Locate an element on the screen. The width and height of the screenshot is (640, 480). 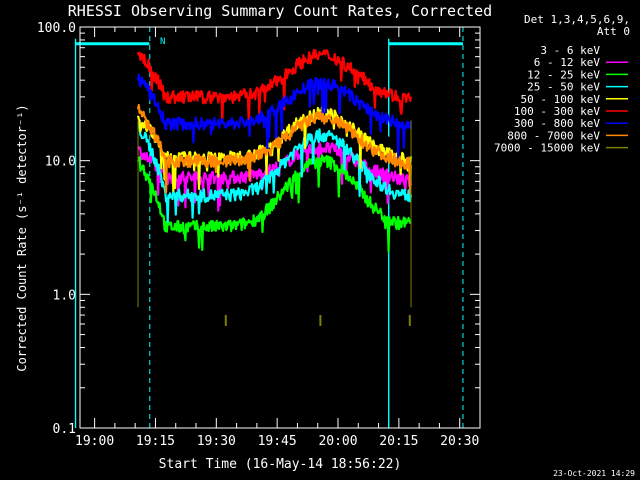
legend-label-7000-15000-kev: 7000 - 15000 keV is located at coordinates (547, 148).